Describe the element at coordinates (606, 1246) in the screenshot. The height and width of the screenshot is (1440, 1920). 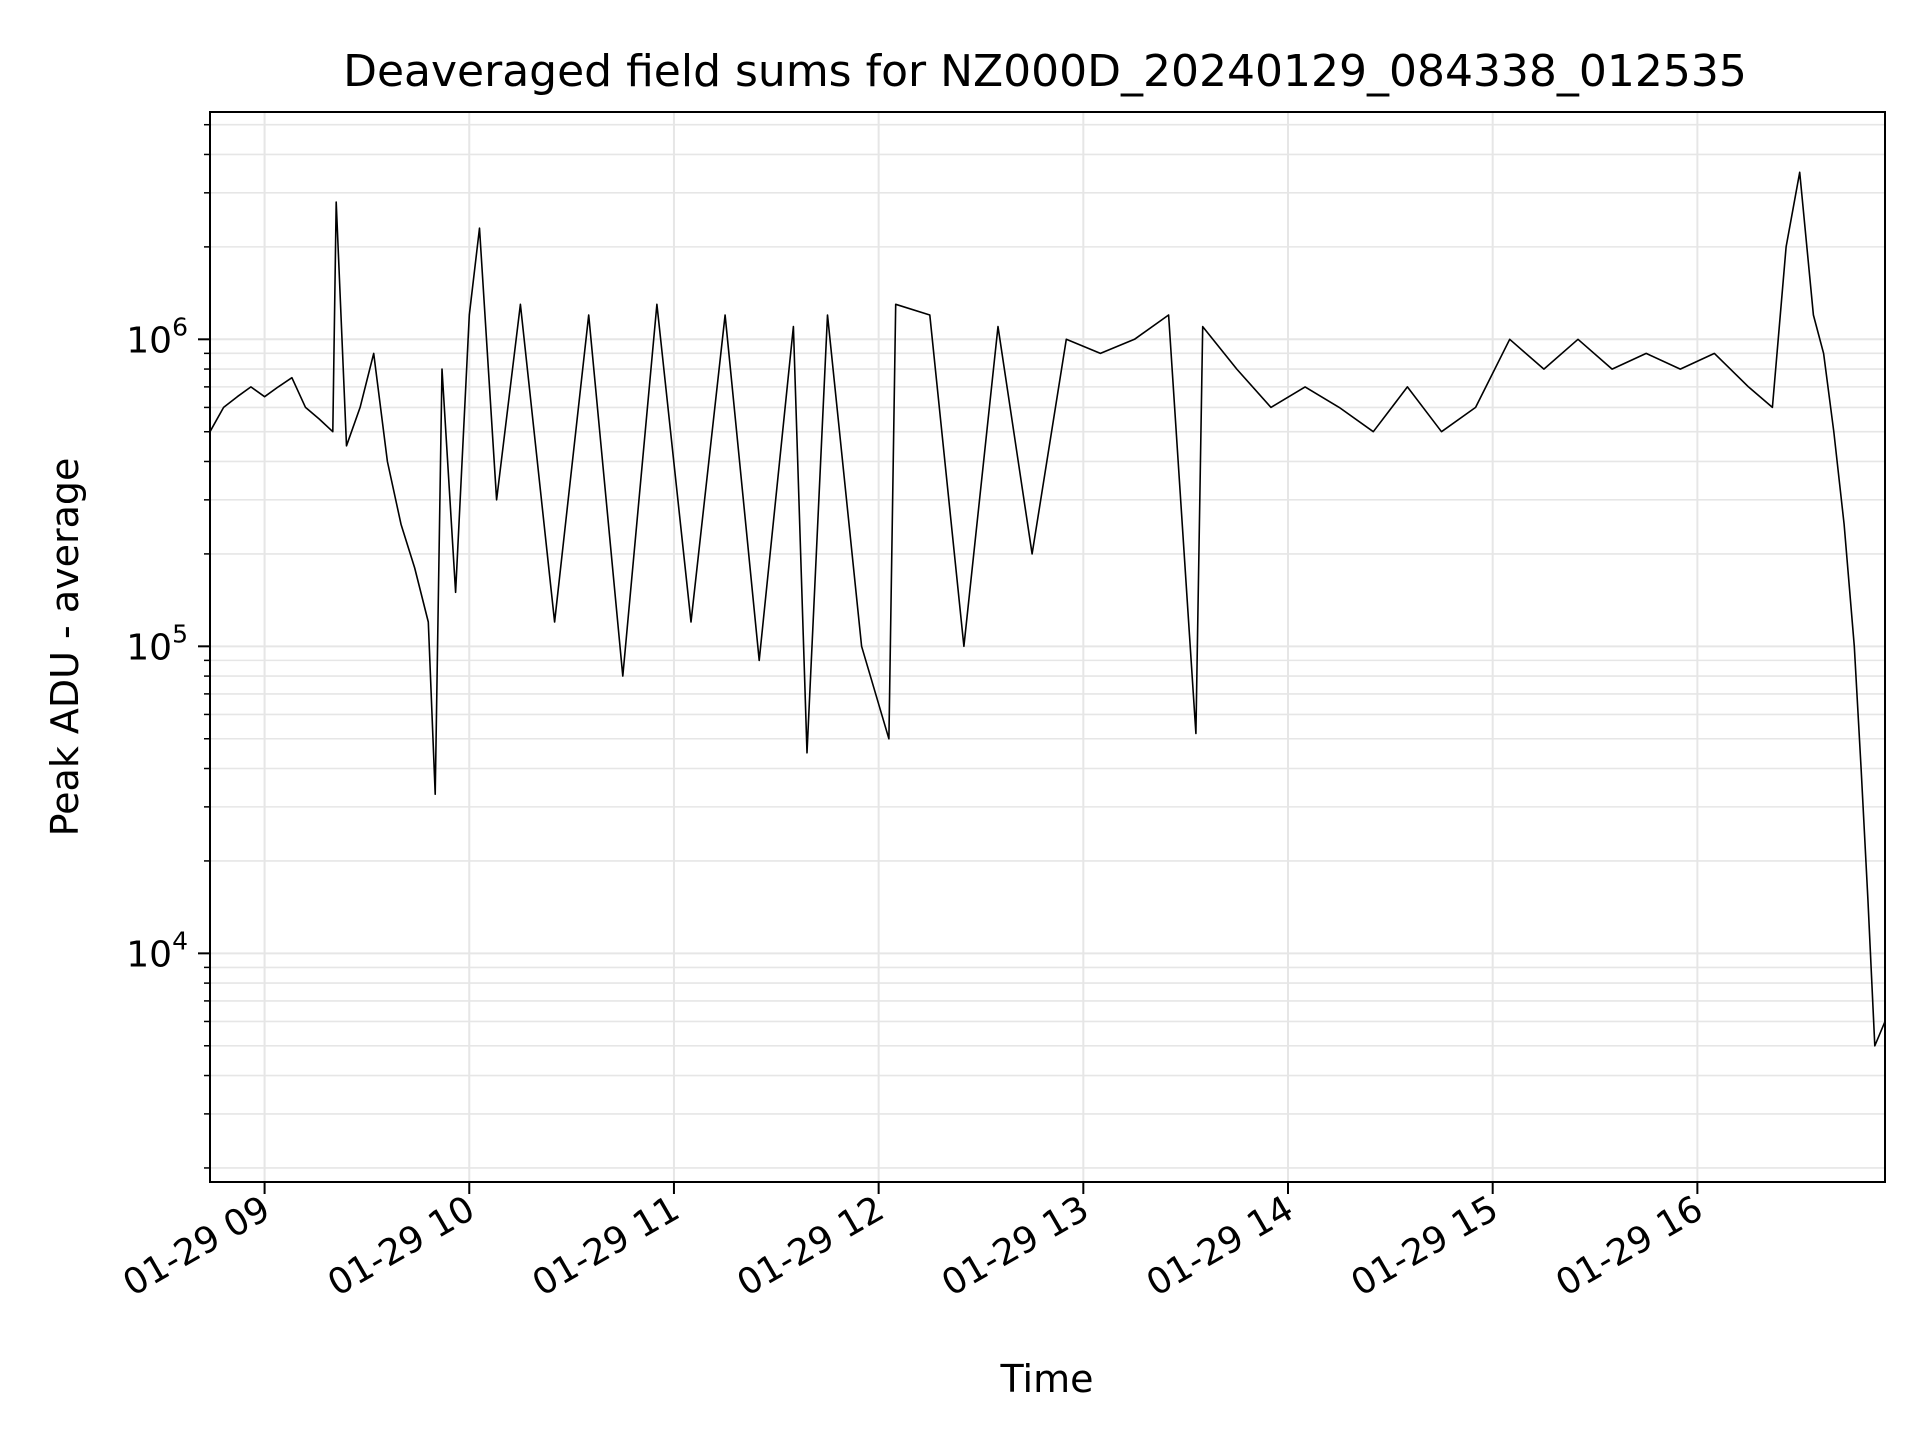
I see `x-tick-label: 01-29 11` at that location.